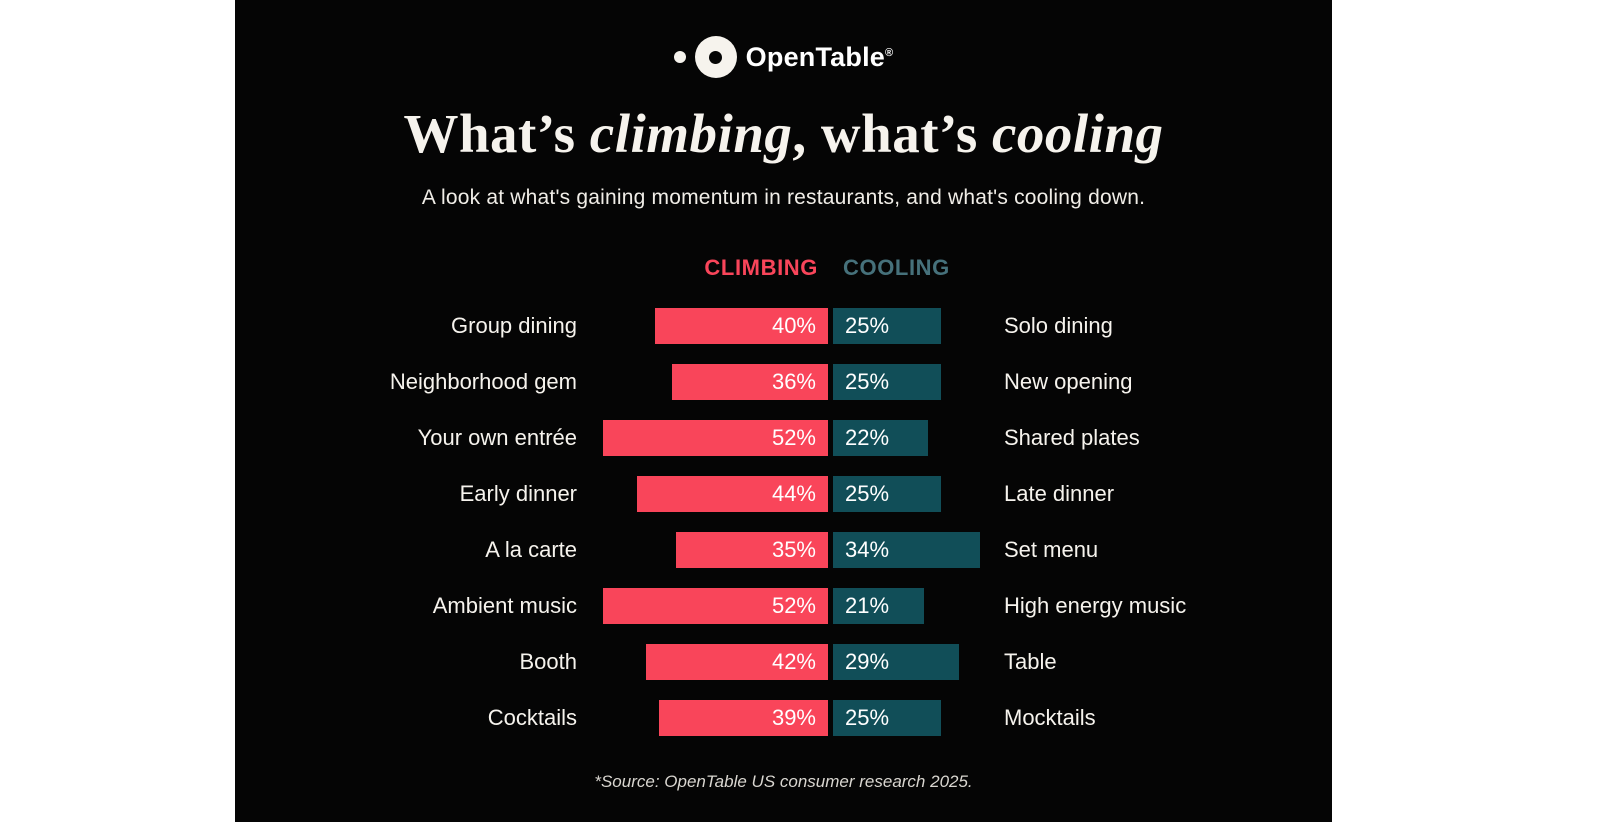 Image resolution: width=1599 pixels, height=838 pixels. Describe the element at coordinates (504, 605) in the screenshot. I see `climbing-category-label: Ambient music` at that location.